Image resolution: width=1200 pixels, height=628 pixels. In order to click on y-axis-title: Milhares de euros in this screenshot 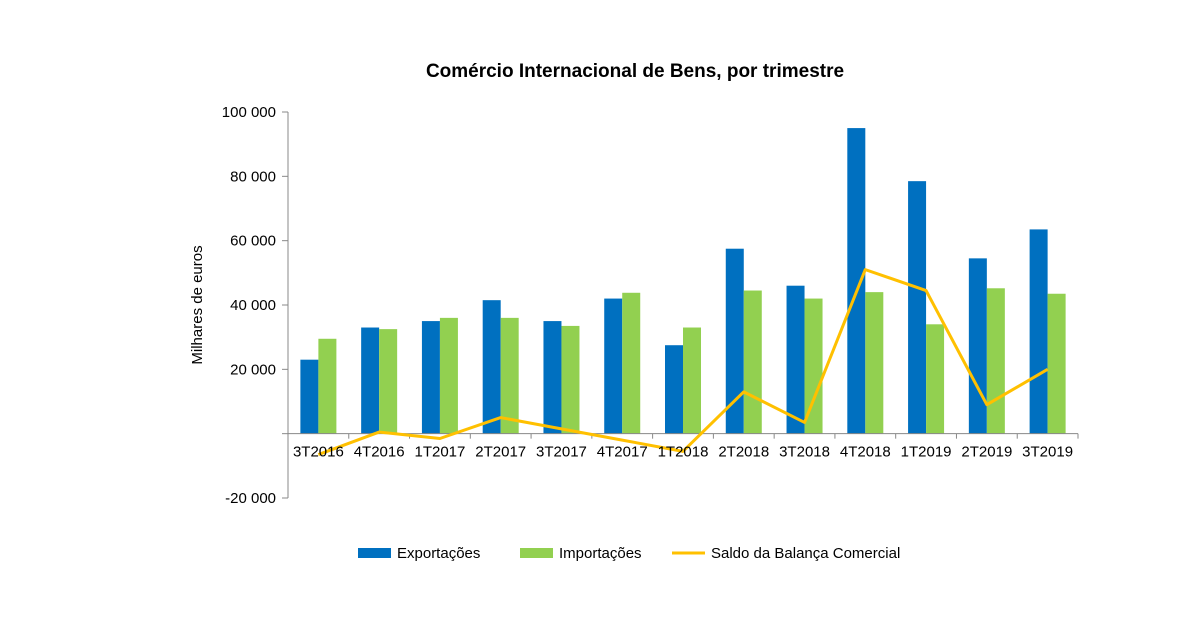, I will do `click(197, 304)`.